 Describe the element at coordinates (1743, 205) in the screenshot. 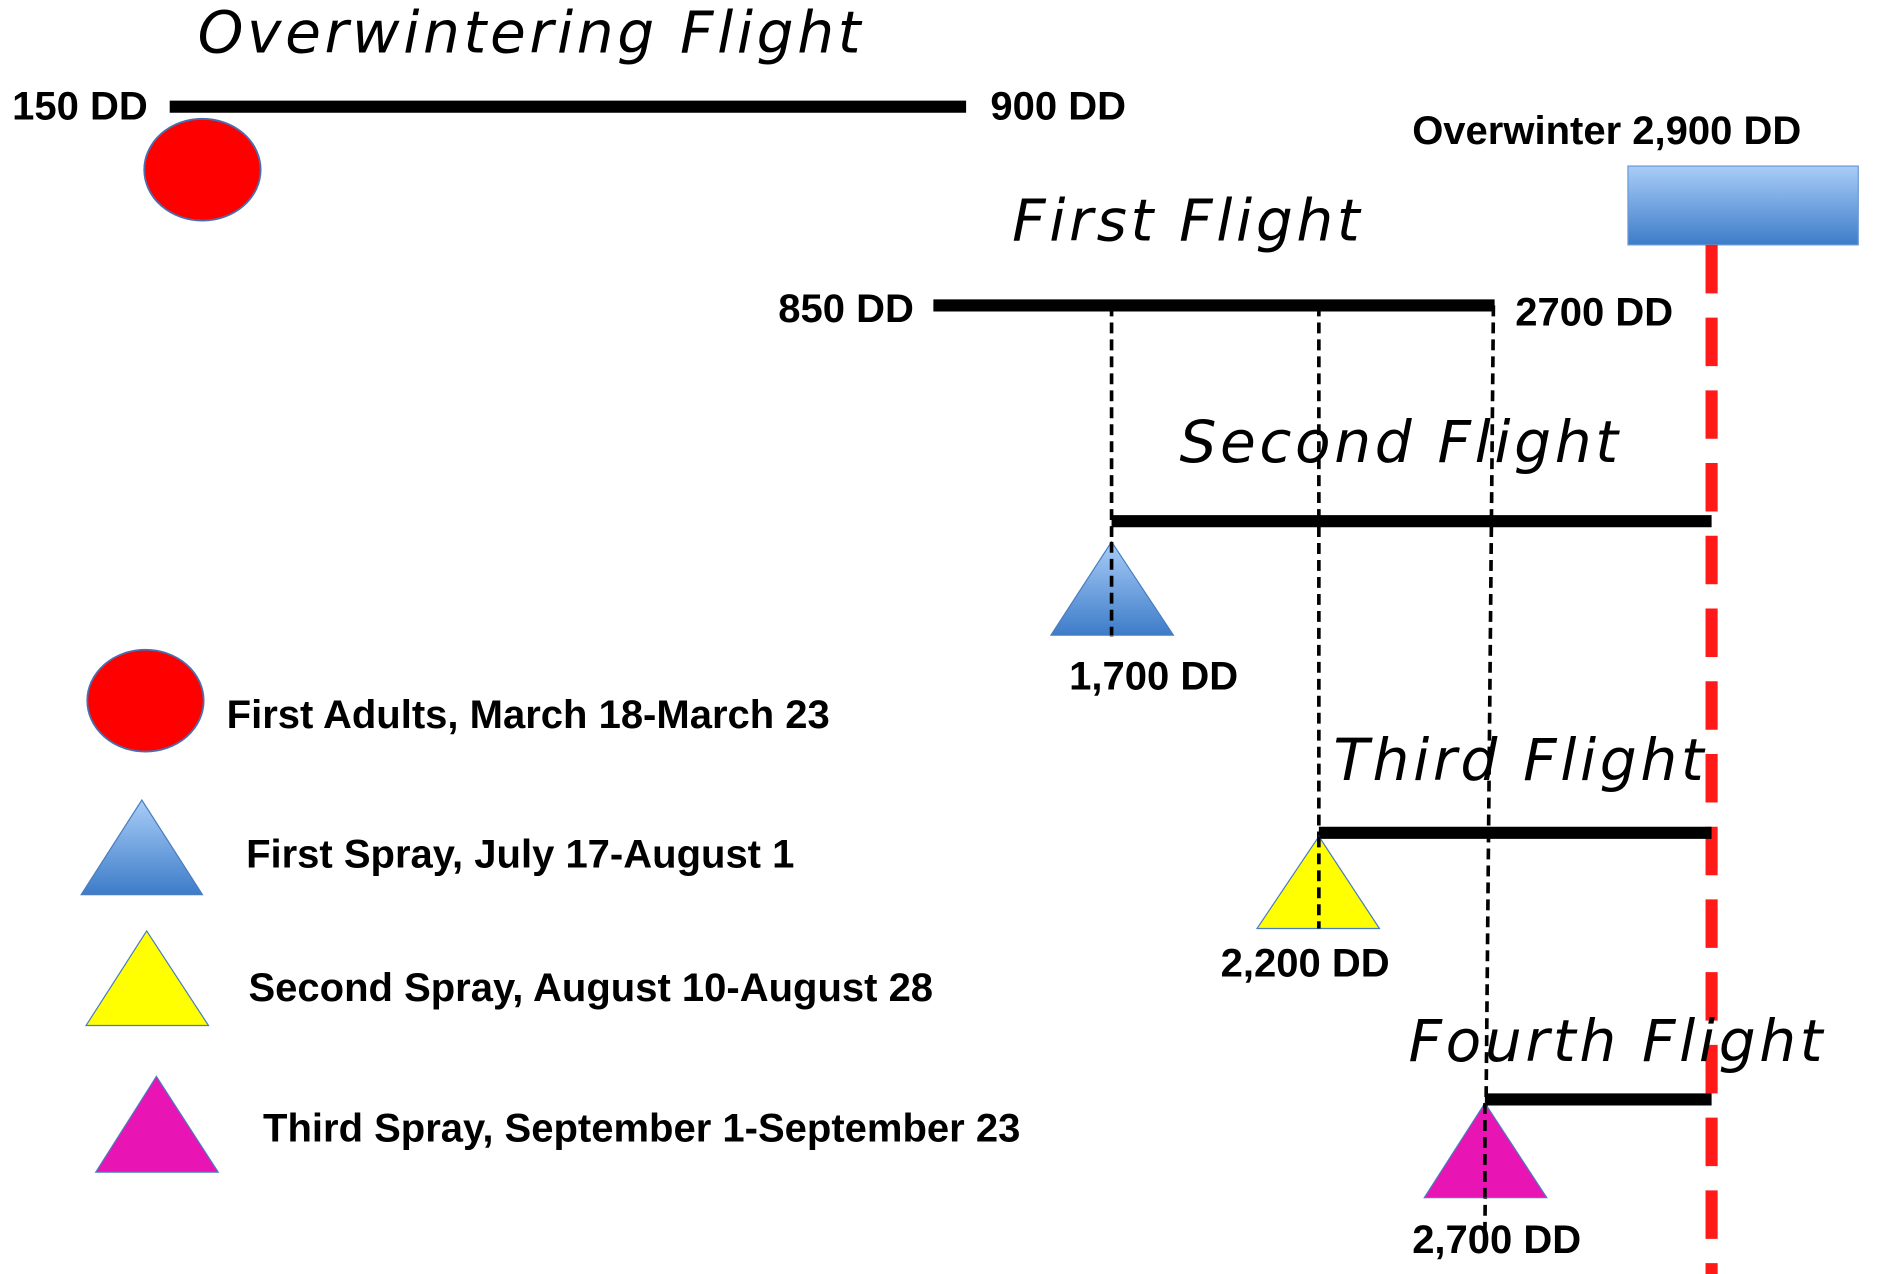

I see `overwinter-box` at that location.